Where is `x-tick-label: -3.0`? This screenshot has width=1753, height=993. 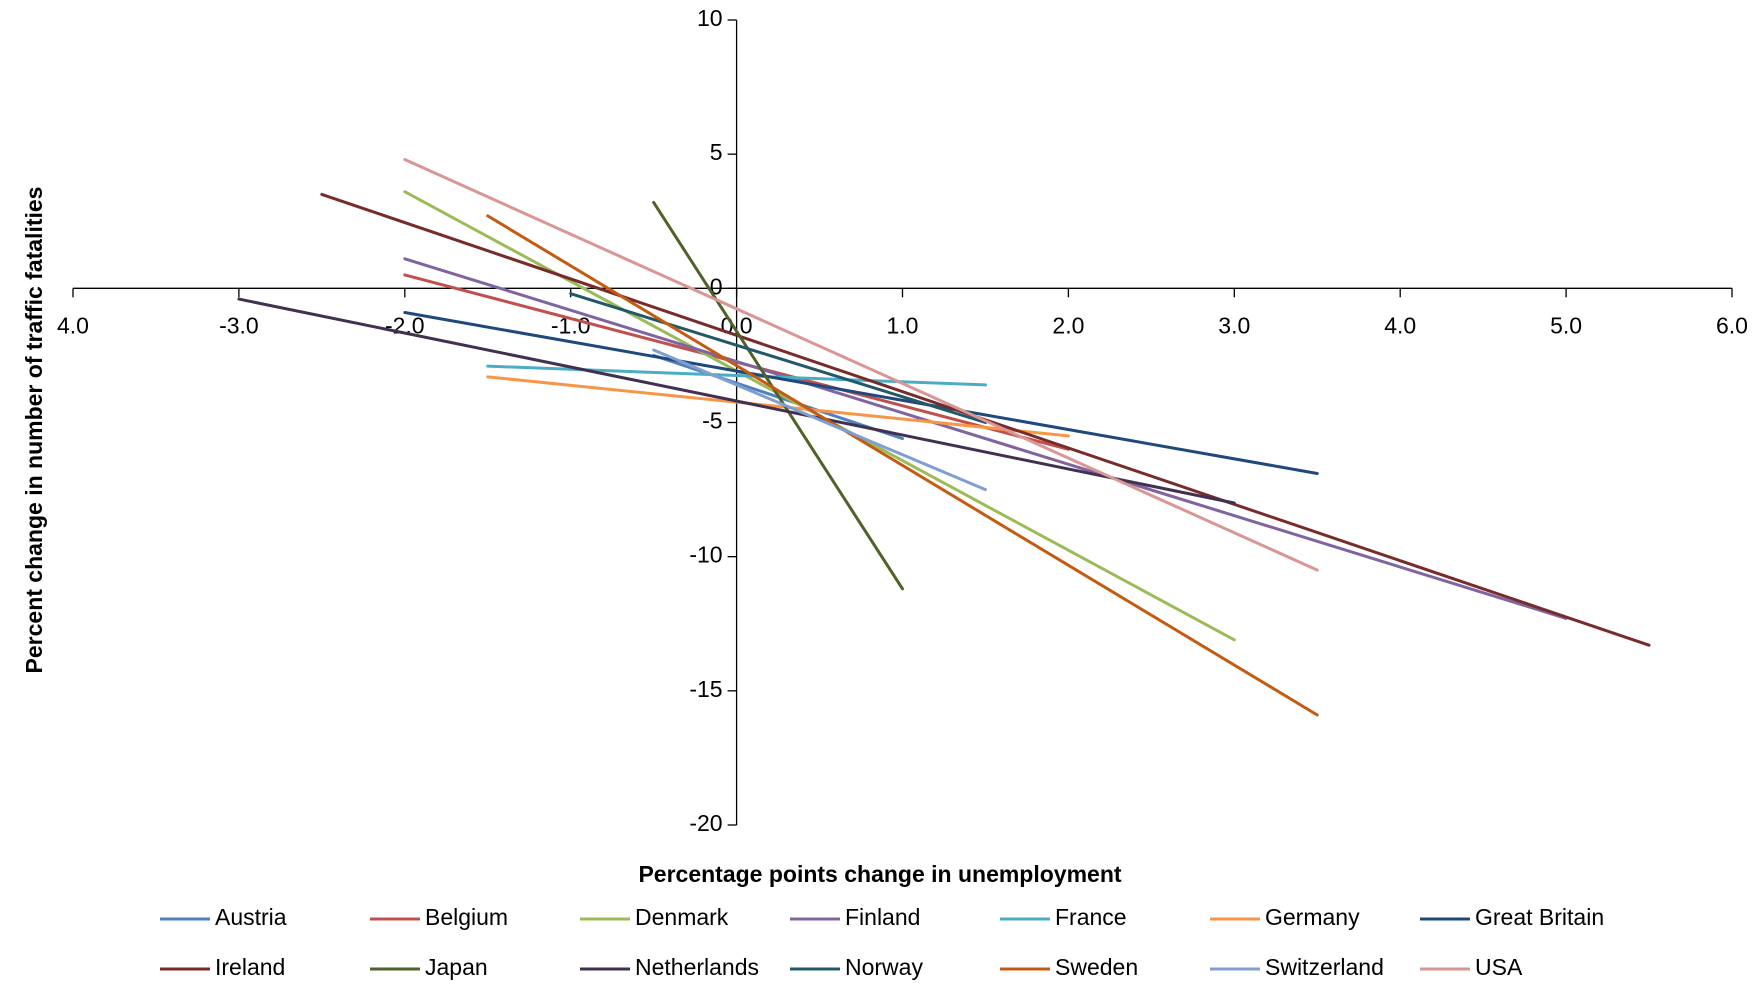
x-tick-label: -3.0 is located at coordinates (239, 325).